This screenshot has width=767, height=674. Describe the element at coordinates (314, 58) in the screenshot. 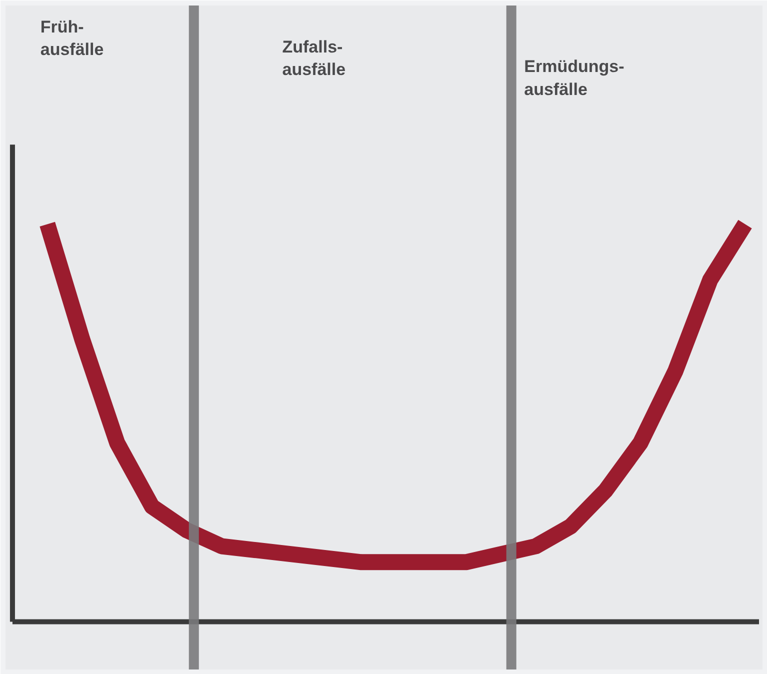

I see `text: Zufalls- ausfälle` at that location.